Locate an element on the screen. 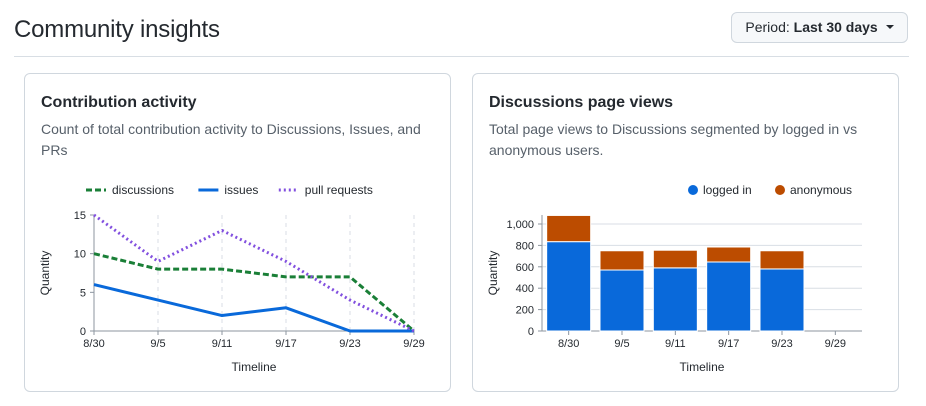 This screenshot has width=926, height=406. card-title: Contribution activity is located at coordinates (119, 102).